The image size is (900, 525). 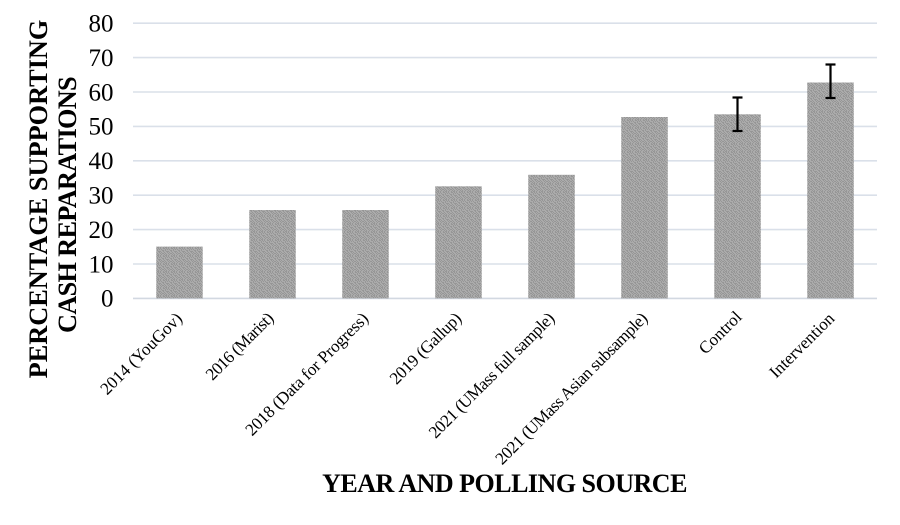 I want to click on svg-text: 80, so click(x=101, y=24).